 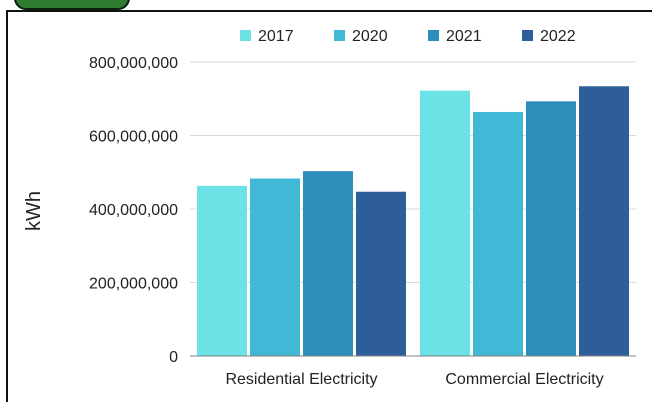 I want to click on legend-label-2022: 2022, so click(x=558, y=36).